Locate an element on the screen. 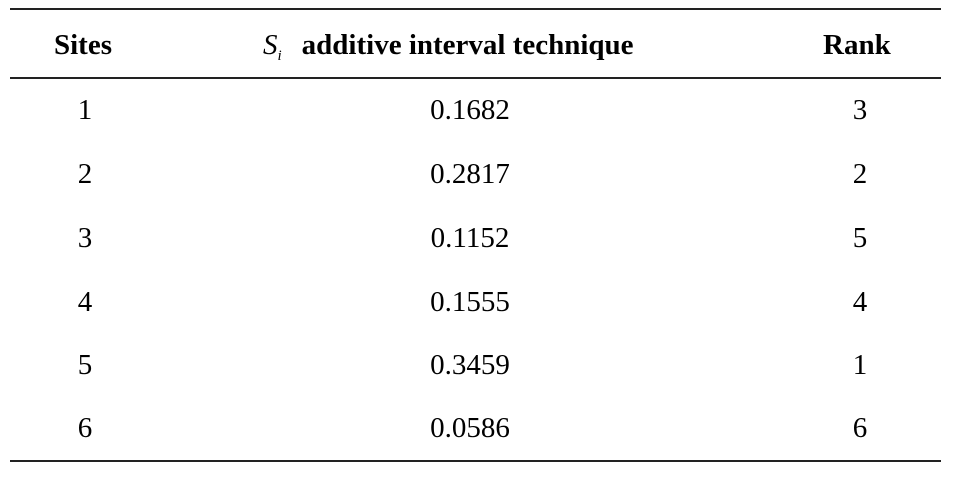 The width and height of the screenshot is (959, 485). site-cell: 1 is located at coordinates (85, 110).